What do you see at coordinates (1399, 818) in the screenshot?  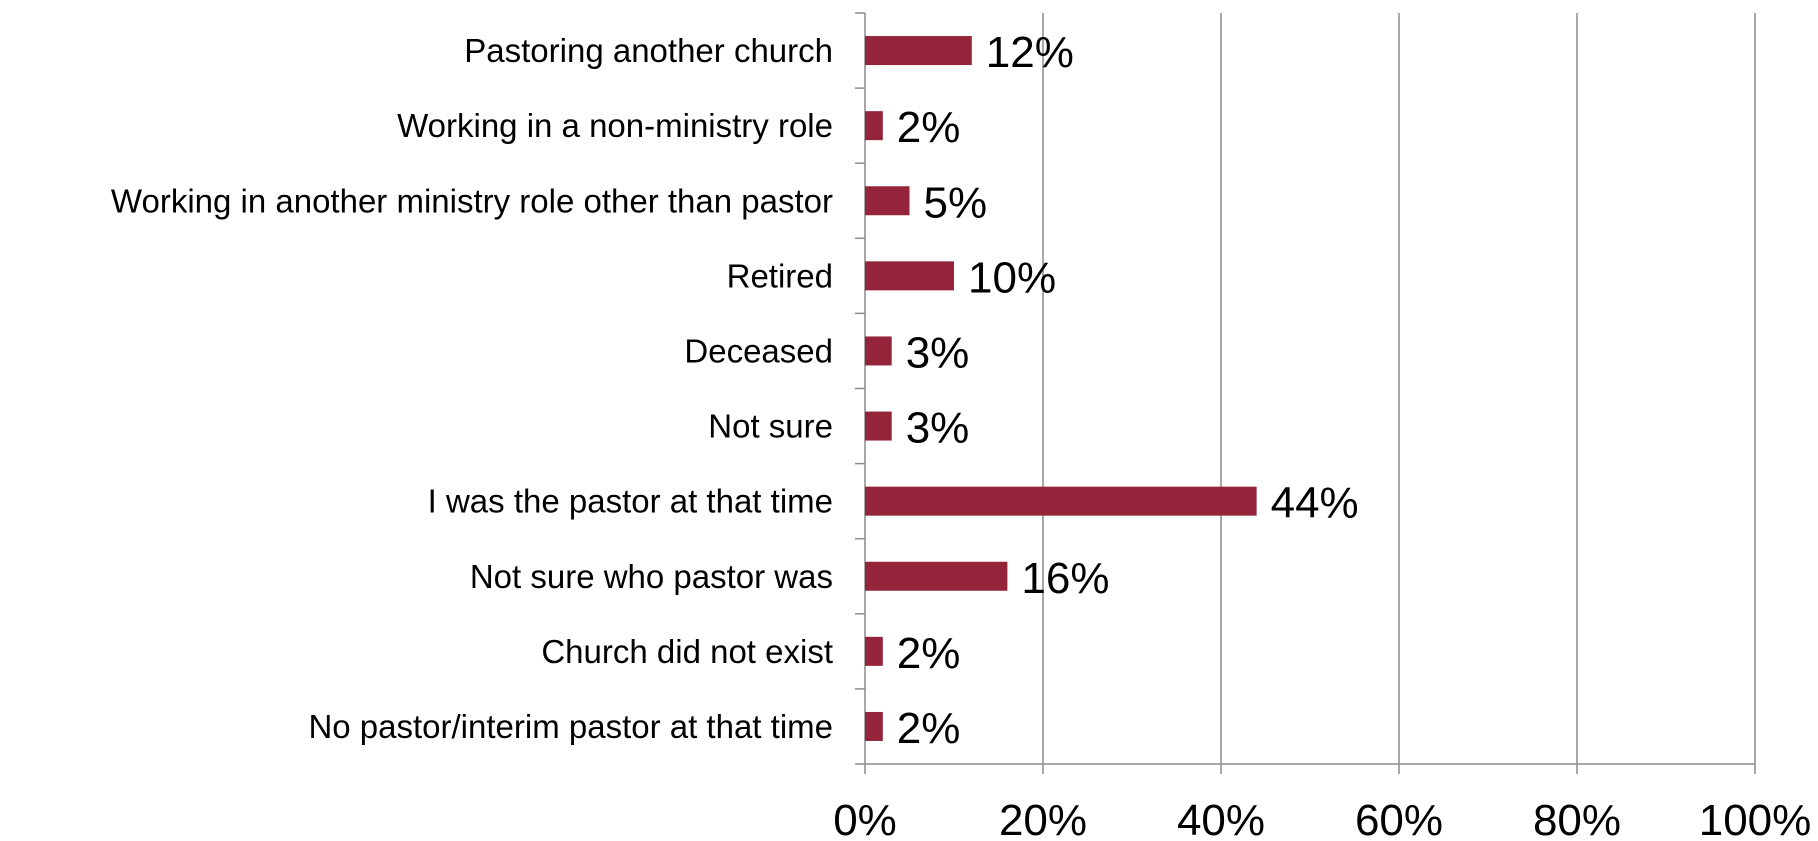 I see `x-tick-label-60: 60%` at bounding box center [1399, 818].